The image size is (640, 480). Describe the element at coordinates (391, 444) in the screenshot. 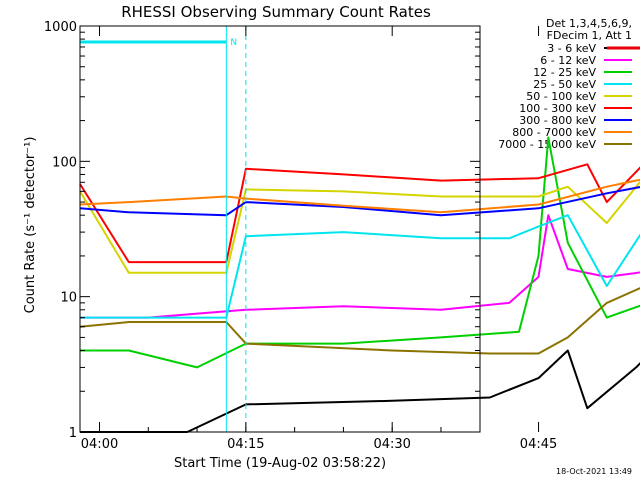

I see `x-tick-label: 04:30` at that location.